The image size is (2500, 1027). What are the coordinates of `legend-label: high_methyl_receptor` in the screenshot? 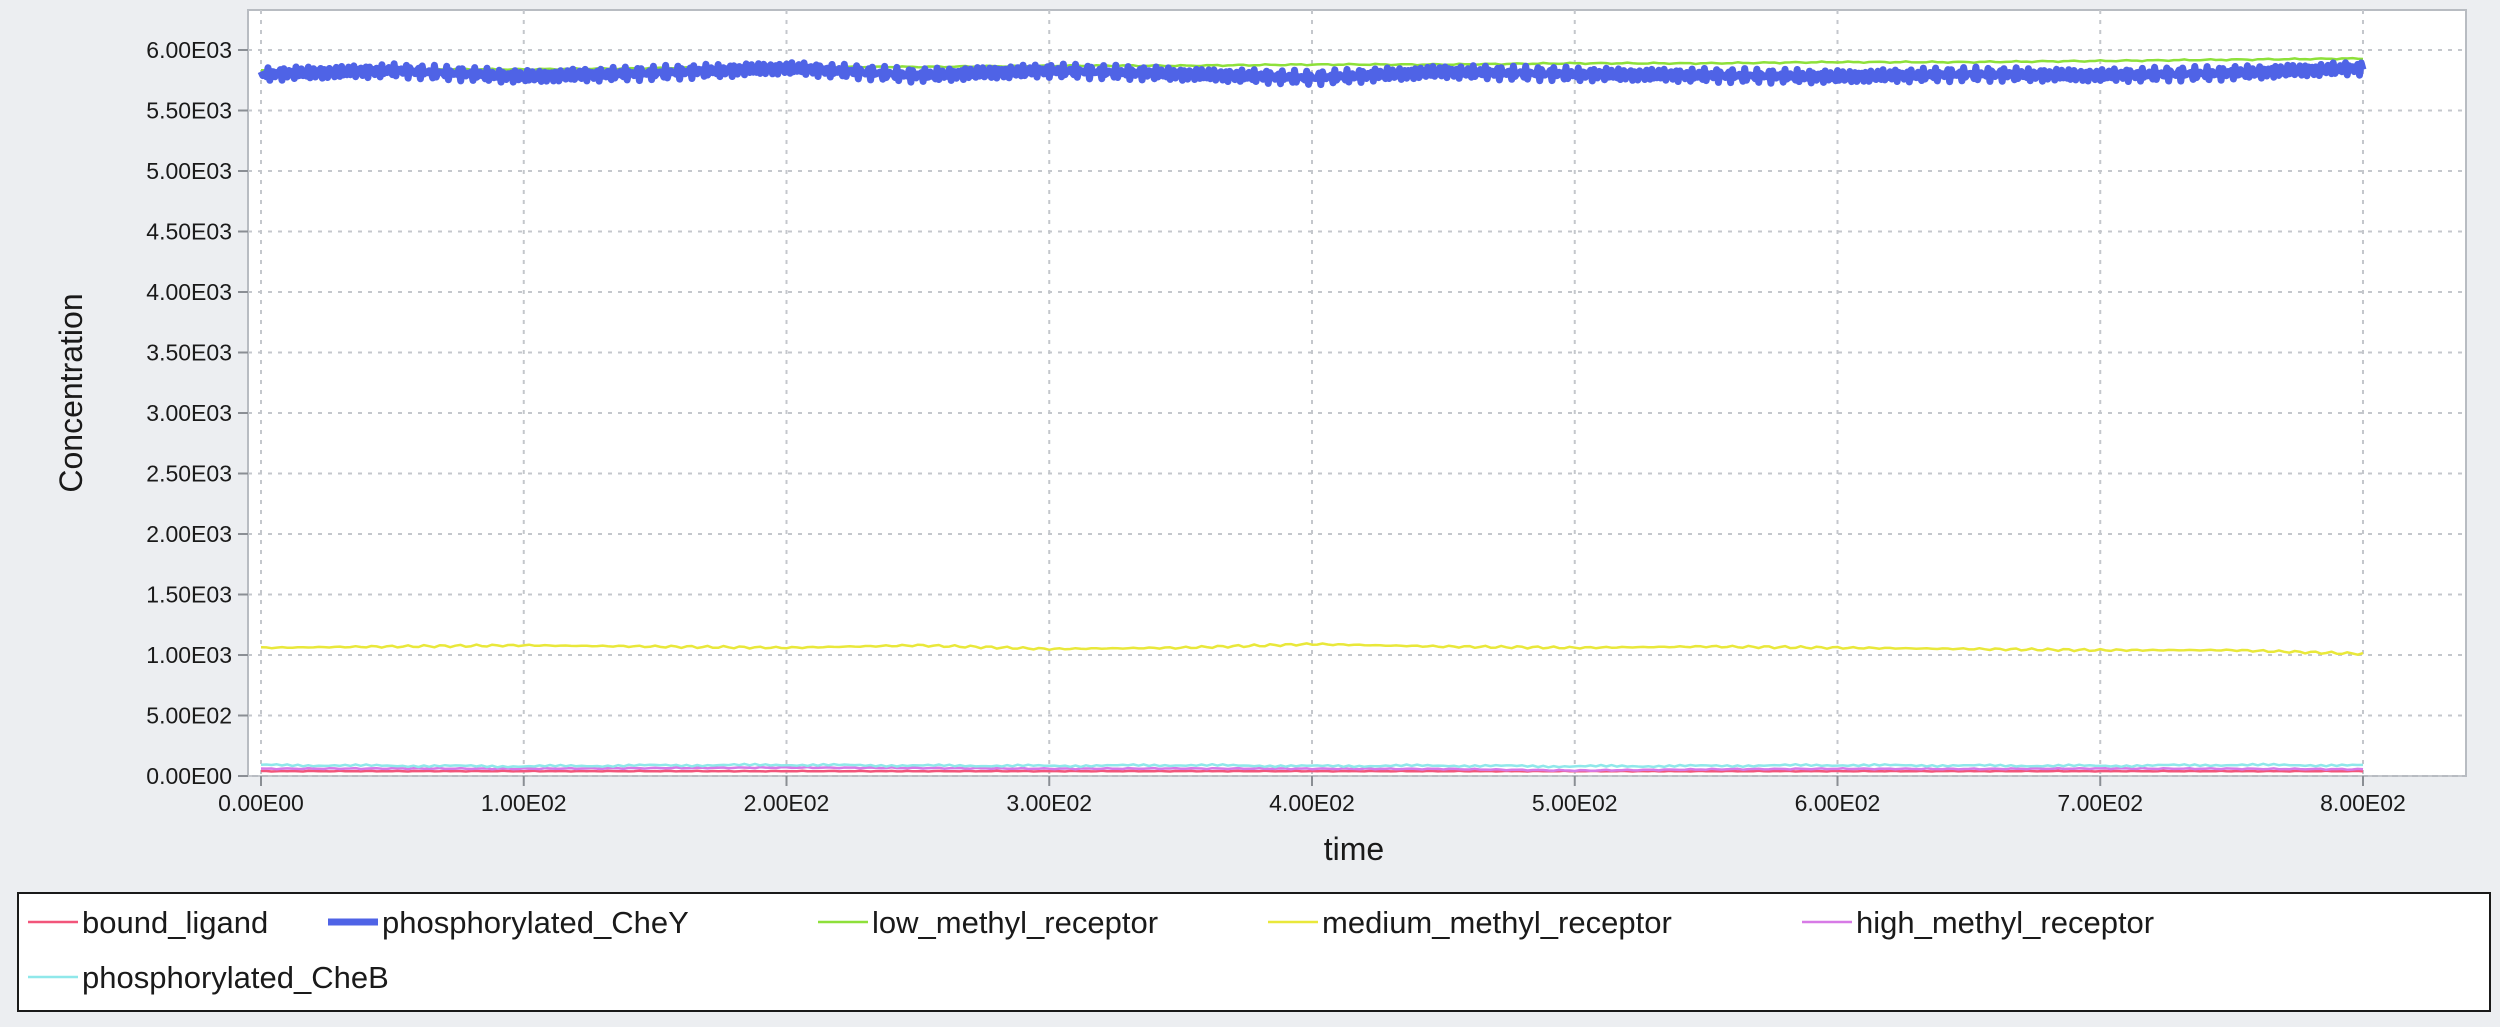 It's located at (2005, 922).